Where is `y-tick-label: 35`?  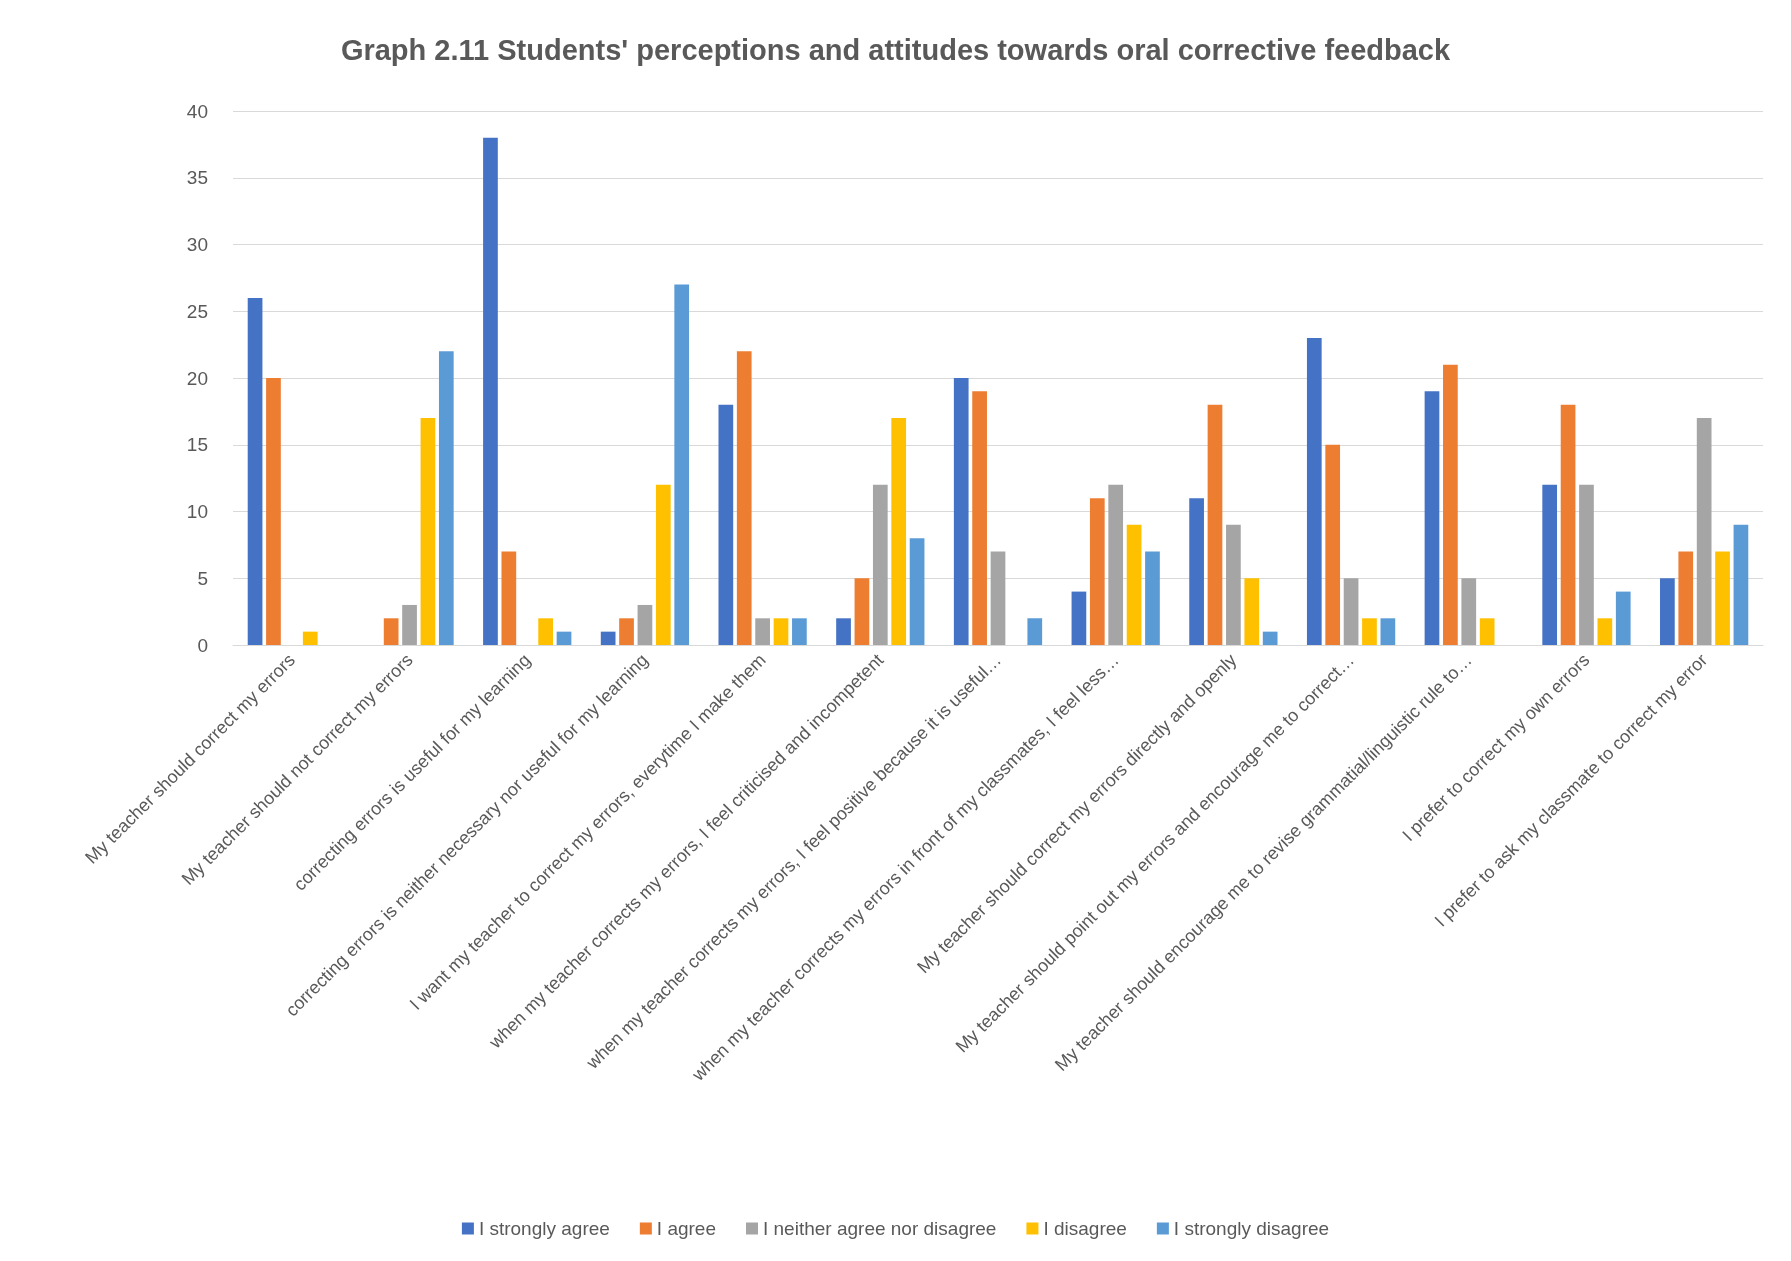 y-tick-label: 35 is located at coordinates (197, 178).